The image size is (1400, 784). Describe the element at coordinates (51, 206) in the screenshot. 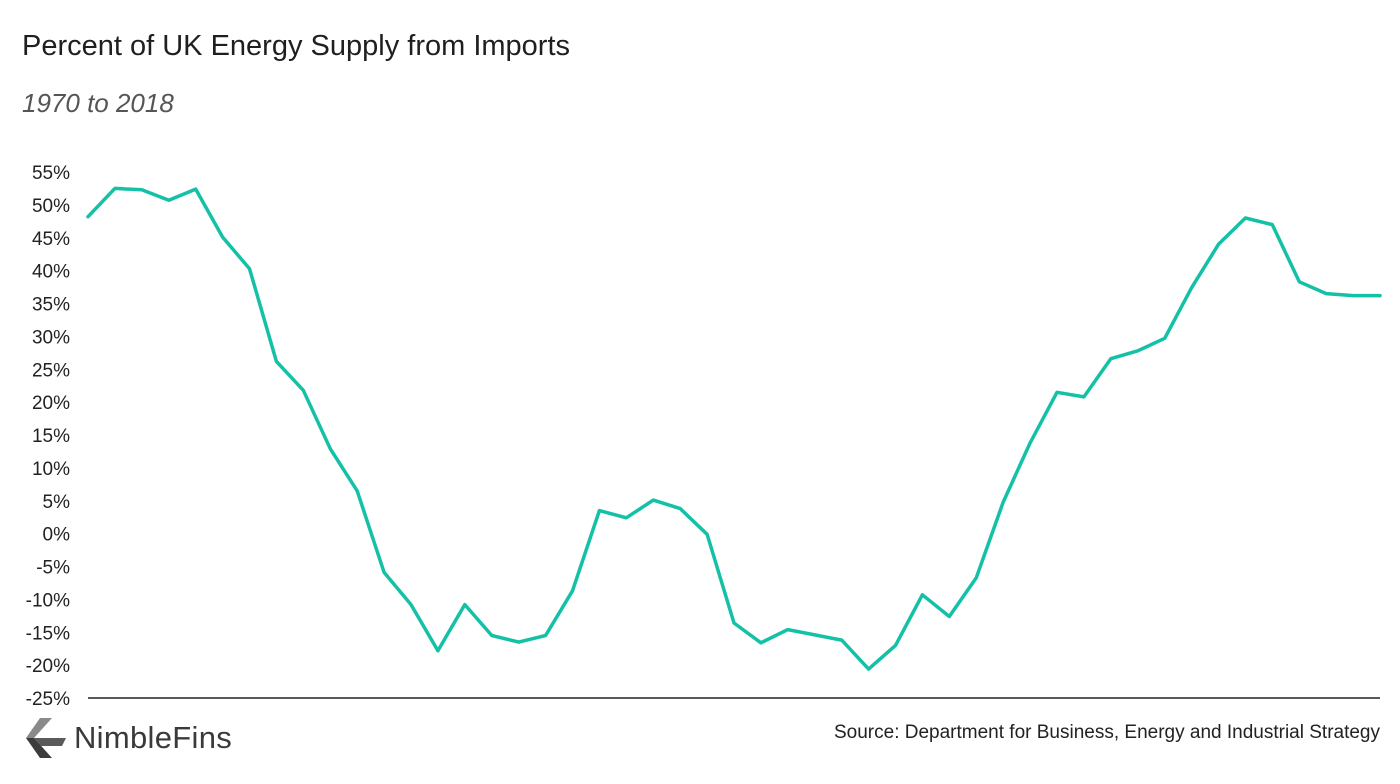

I see `y-tick-label: 50%` at that location.